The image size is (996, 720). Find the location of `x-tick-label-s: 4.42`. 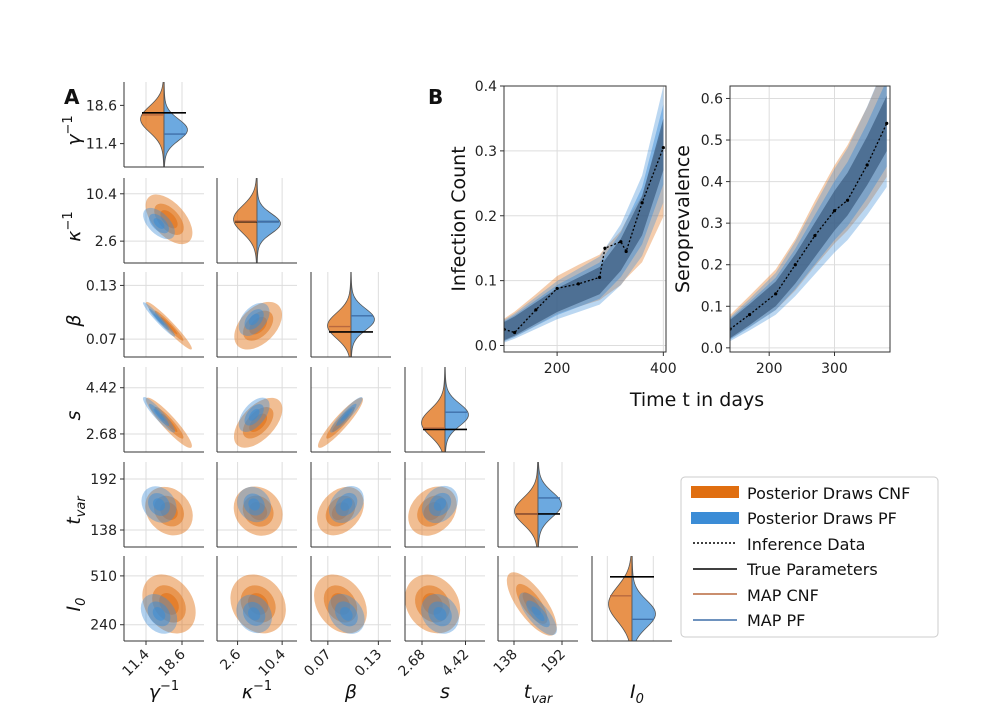

x-tick-label-s: 4.42 is located at coordinates (455, 663).